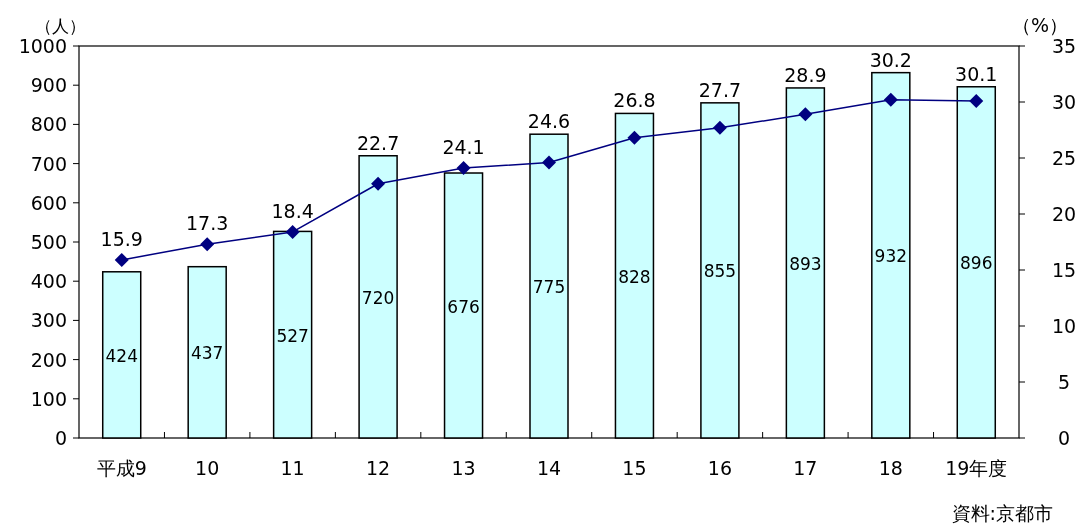  Describe the element at coordinates (207, 468) in the screenshot. I see `x-tick-label: 10` at that location.